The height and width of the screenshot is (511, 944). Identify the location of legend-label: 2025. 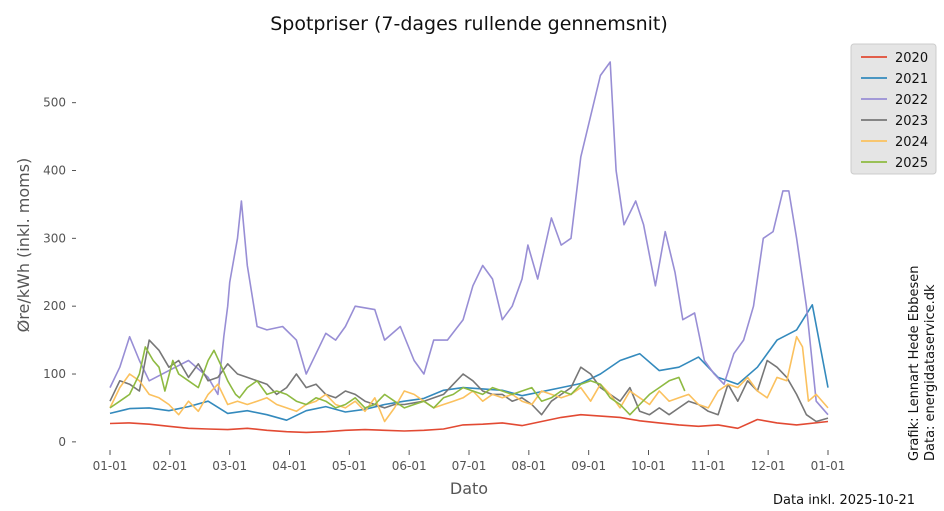
(911, 163).